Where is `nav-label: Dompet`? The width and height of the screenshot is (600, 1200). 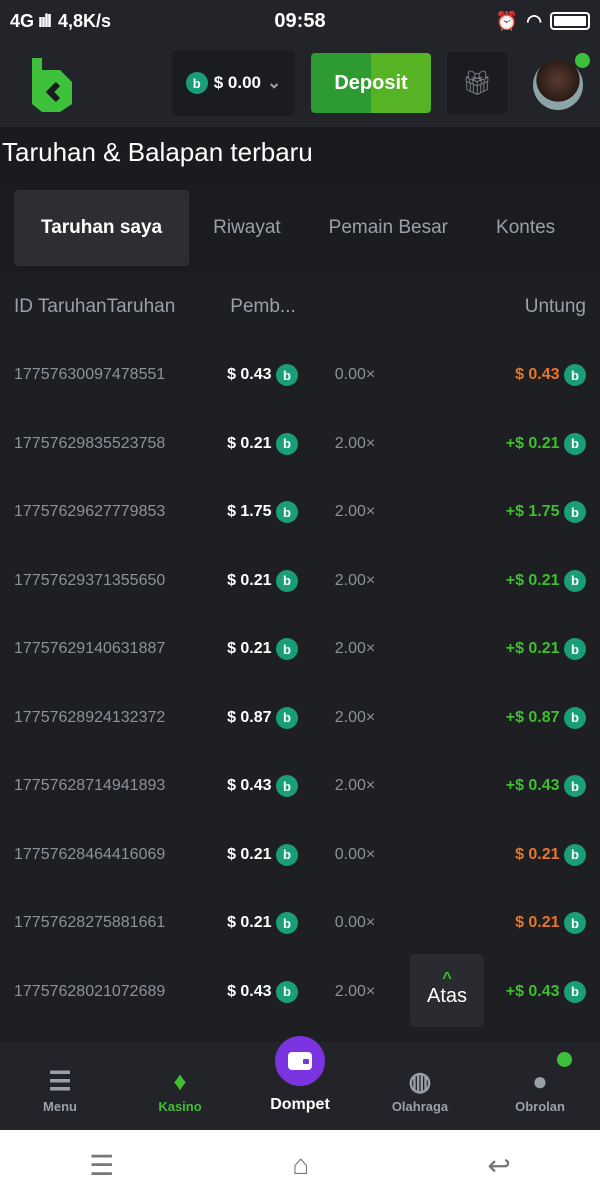
nav-label: Dompet is located at coordinates (300, 1104).